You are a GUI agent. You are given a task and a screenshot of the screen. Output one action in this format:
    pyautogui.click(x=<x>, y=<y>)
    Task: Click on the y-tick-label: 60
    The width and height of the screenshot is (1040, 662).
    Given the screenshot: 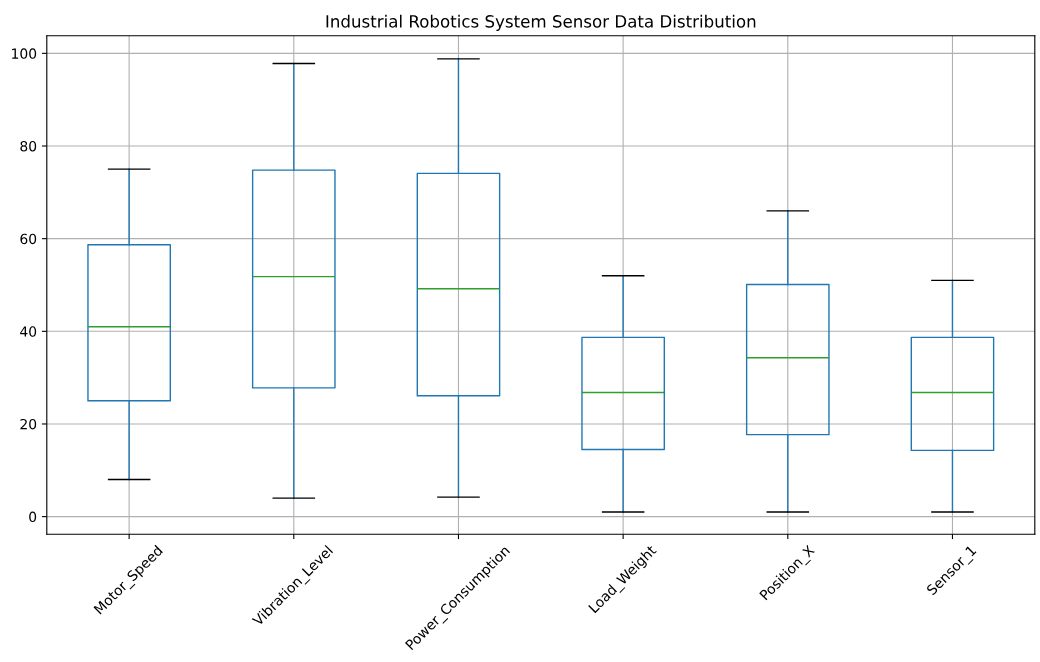 What is the action you would take?
    pyautogui.click(x=28, y=239)
    